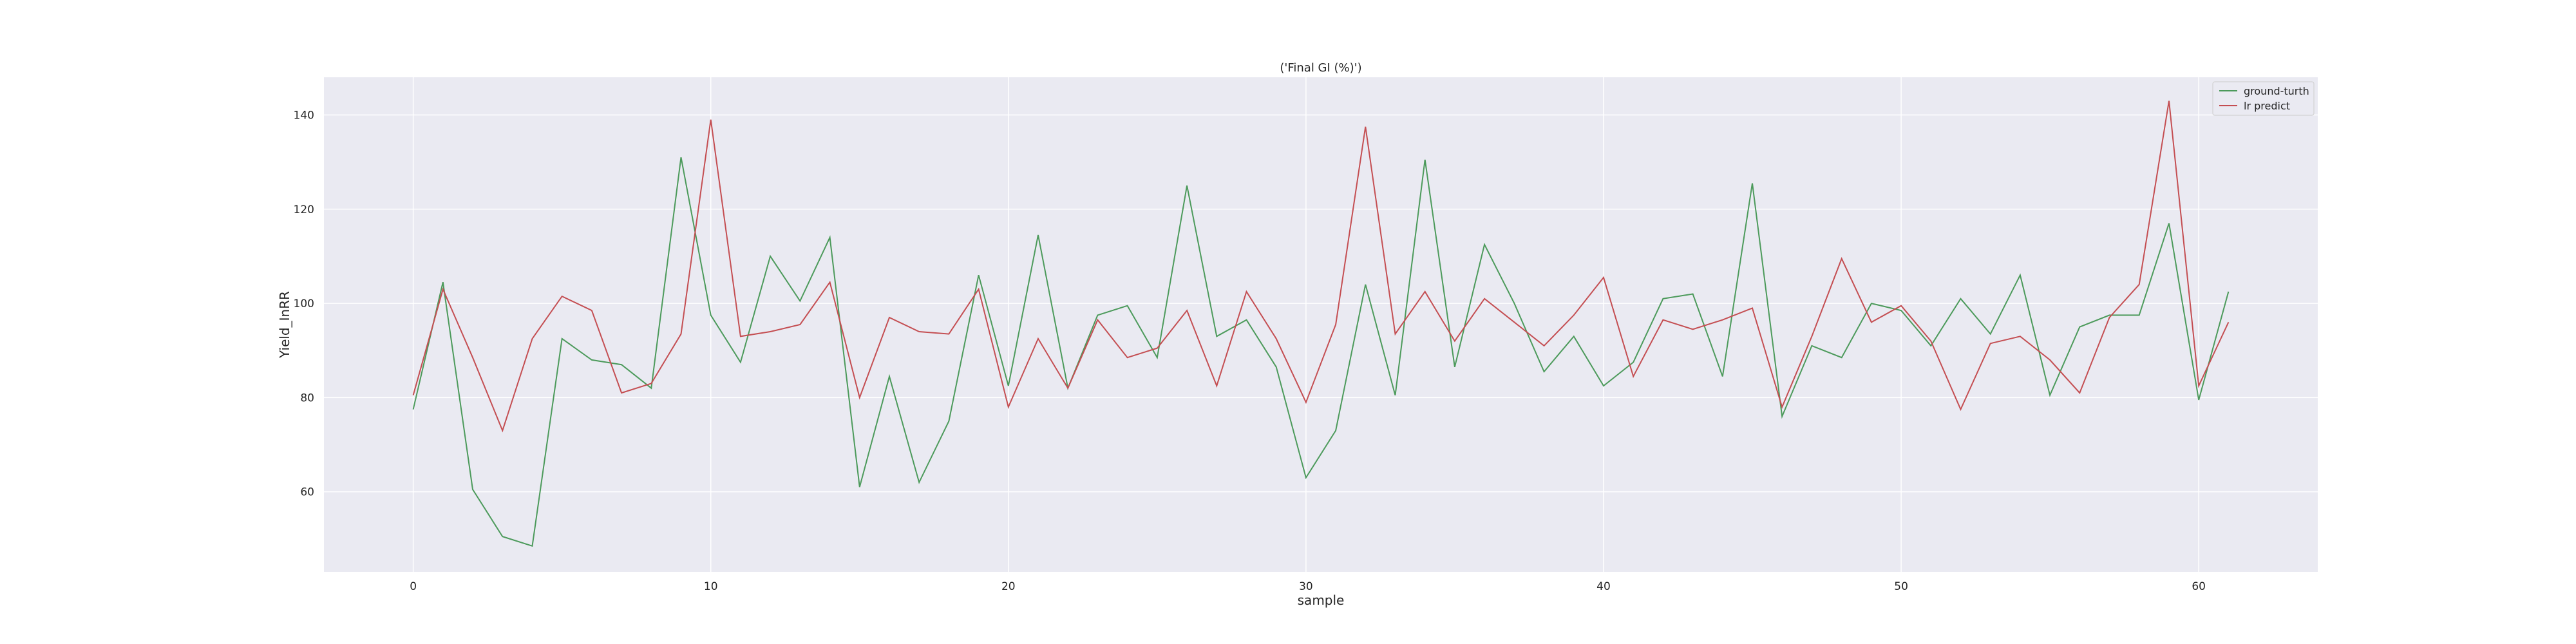 The width and height of the screenshot is (2576, 644). Describe the element at coordinates (1603, 587) in the screenshot. I see `x-tick-label: 40` at that location.